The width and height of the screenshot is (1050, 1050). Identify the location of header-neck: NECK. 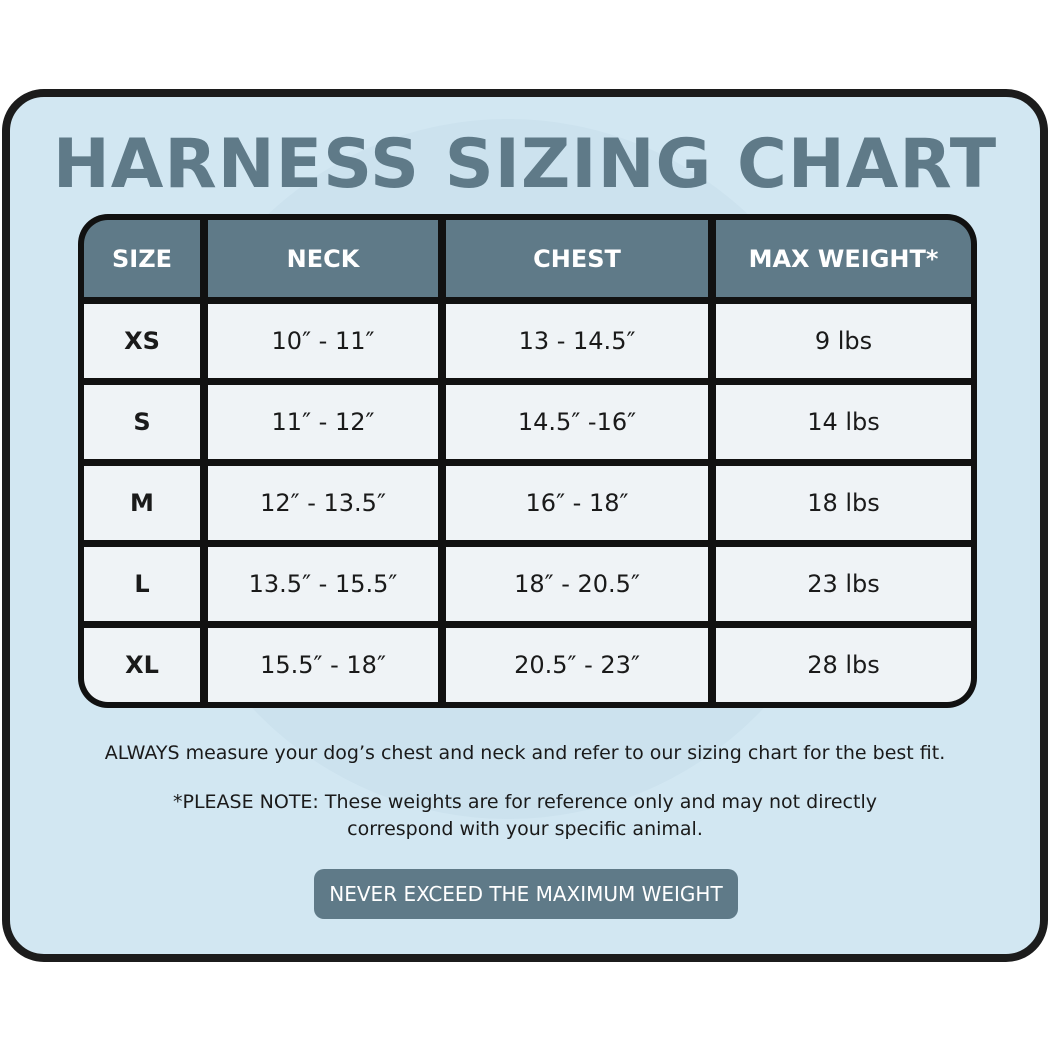
(323, 258).